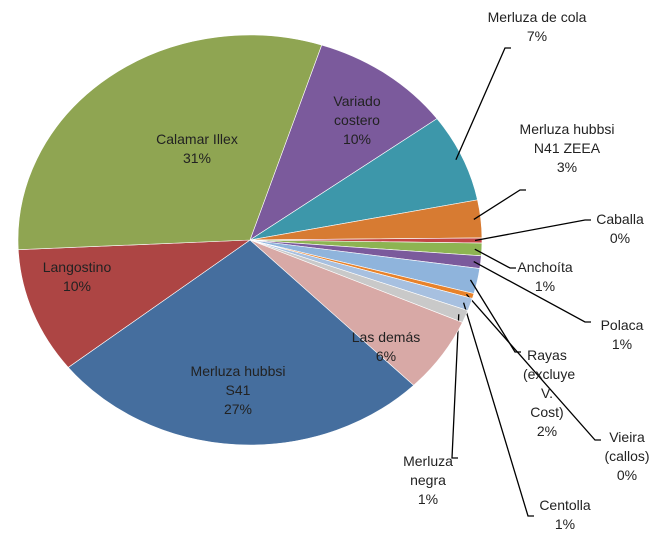  I want to click on slice-label: Rayas (excluye V. Cost) 2%, so click(549, 393).